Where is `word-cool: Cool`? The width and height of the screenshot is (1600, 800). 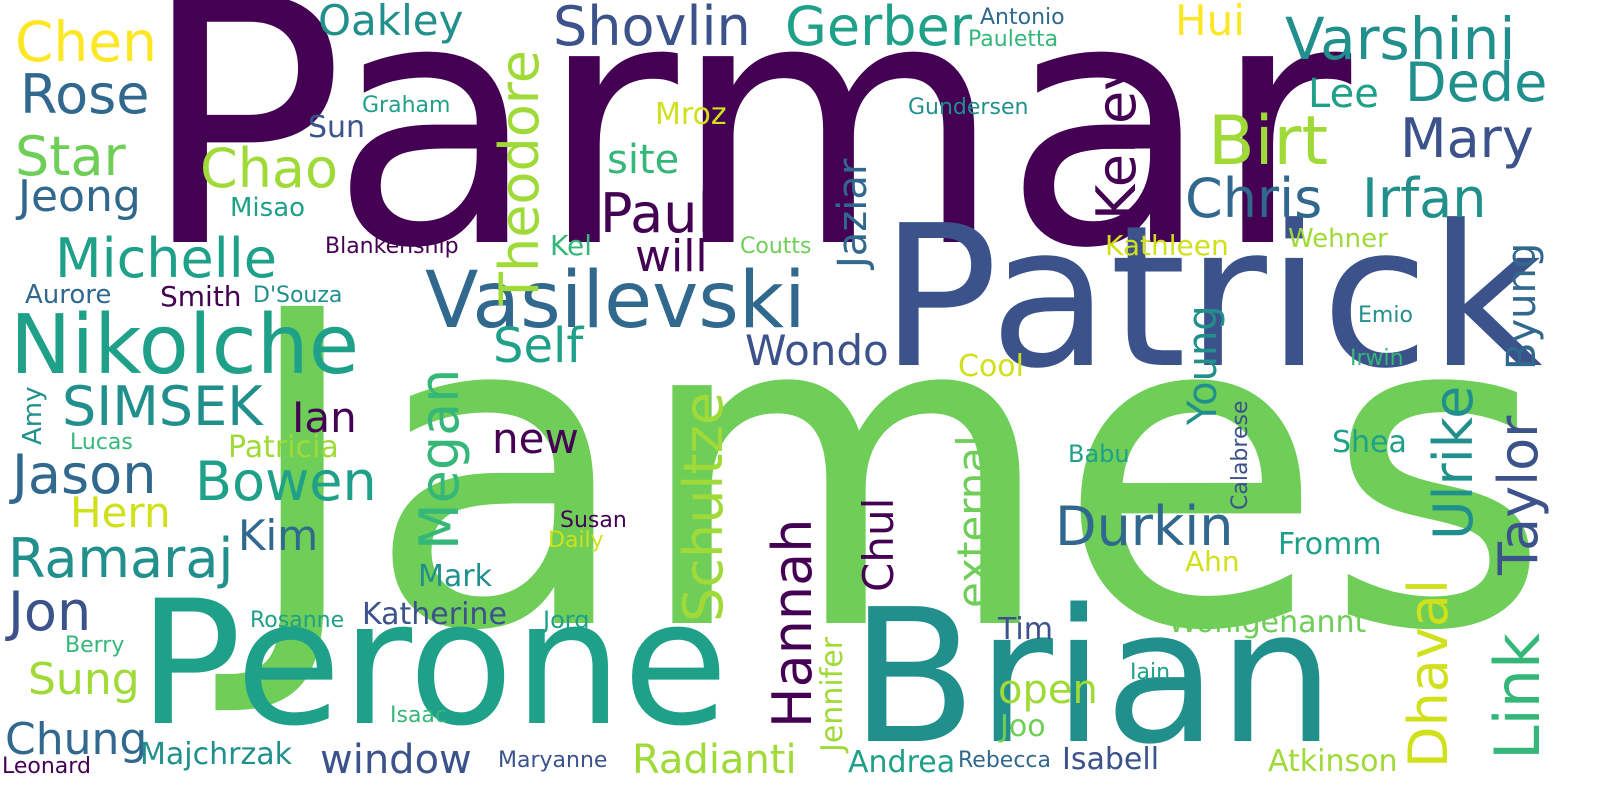 word-cool: Cool is located at coordinates (991, 366).